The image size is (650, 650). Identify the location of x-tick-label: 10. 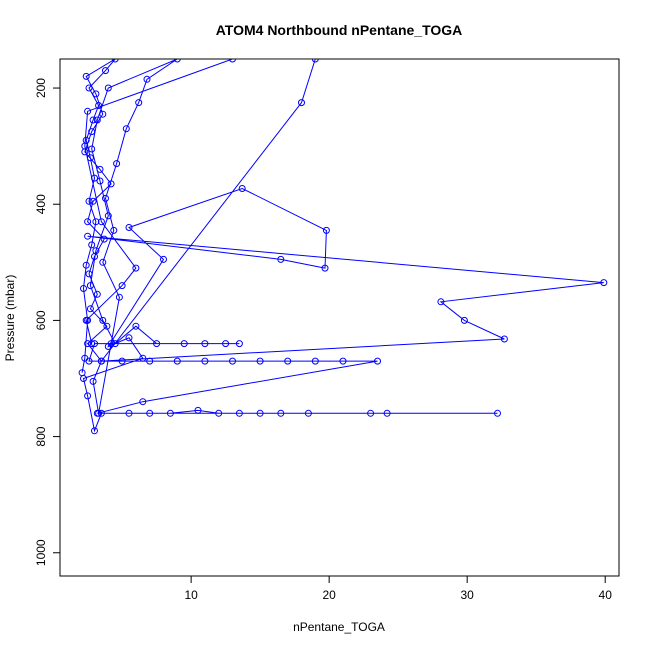
(191, 595).